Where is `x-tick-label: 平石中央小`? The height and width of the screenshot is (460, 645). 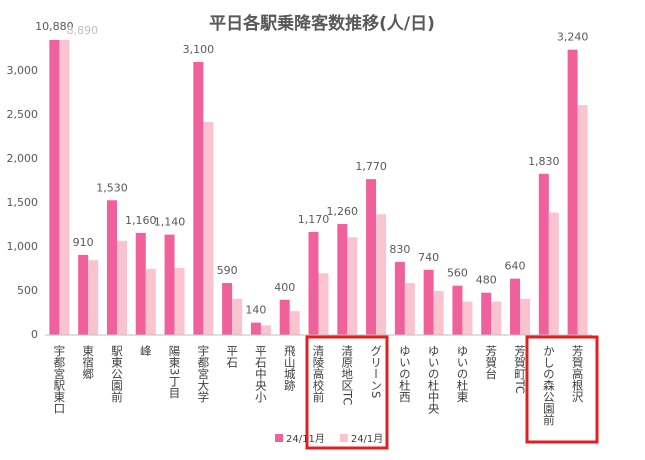
x-tick-label: 平石中央小 is located at coordinates (261, 374).